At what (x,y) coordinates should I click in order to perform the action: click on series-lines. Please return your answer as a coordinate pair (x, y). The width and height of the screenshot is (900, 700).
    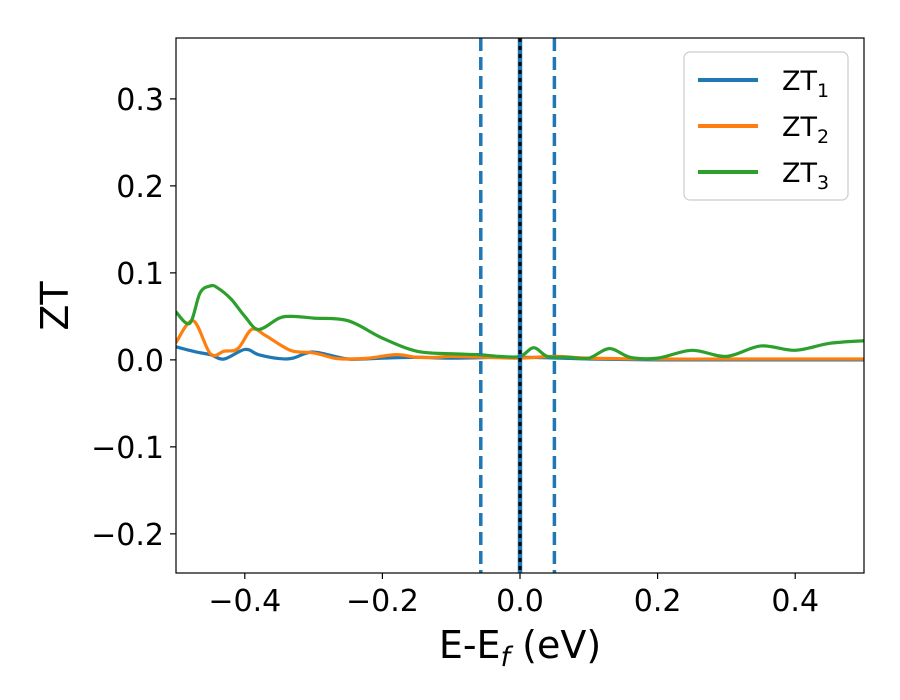
    Looking at the image, I should click on (520, 322).